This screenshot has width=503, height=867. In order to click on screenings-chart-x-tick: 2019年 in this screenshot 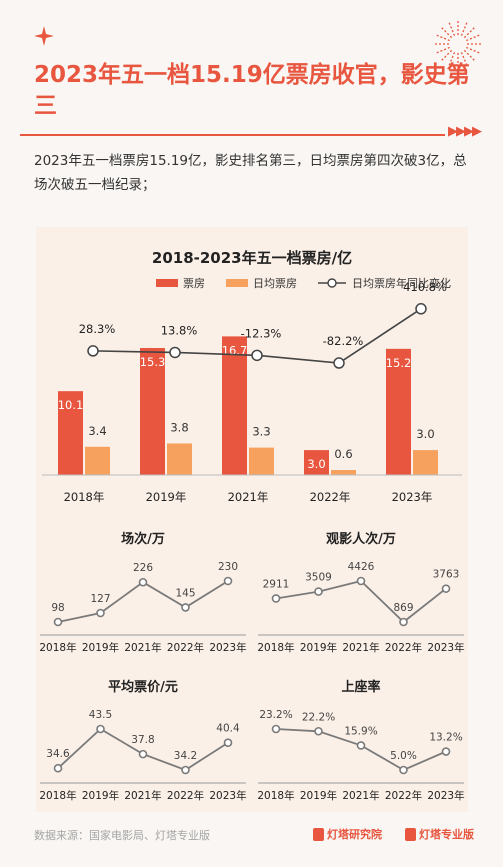, I will do `click(100, 647)`.